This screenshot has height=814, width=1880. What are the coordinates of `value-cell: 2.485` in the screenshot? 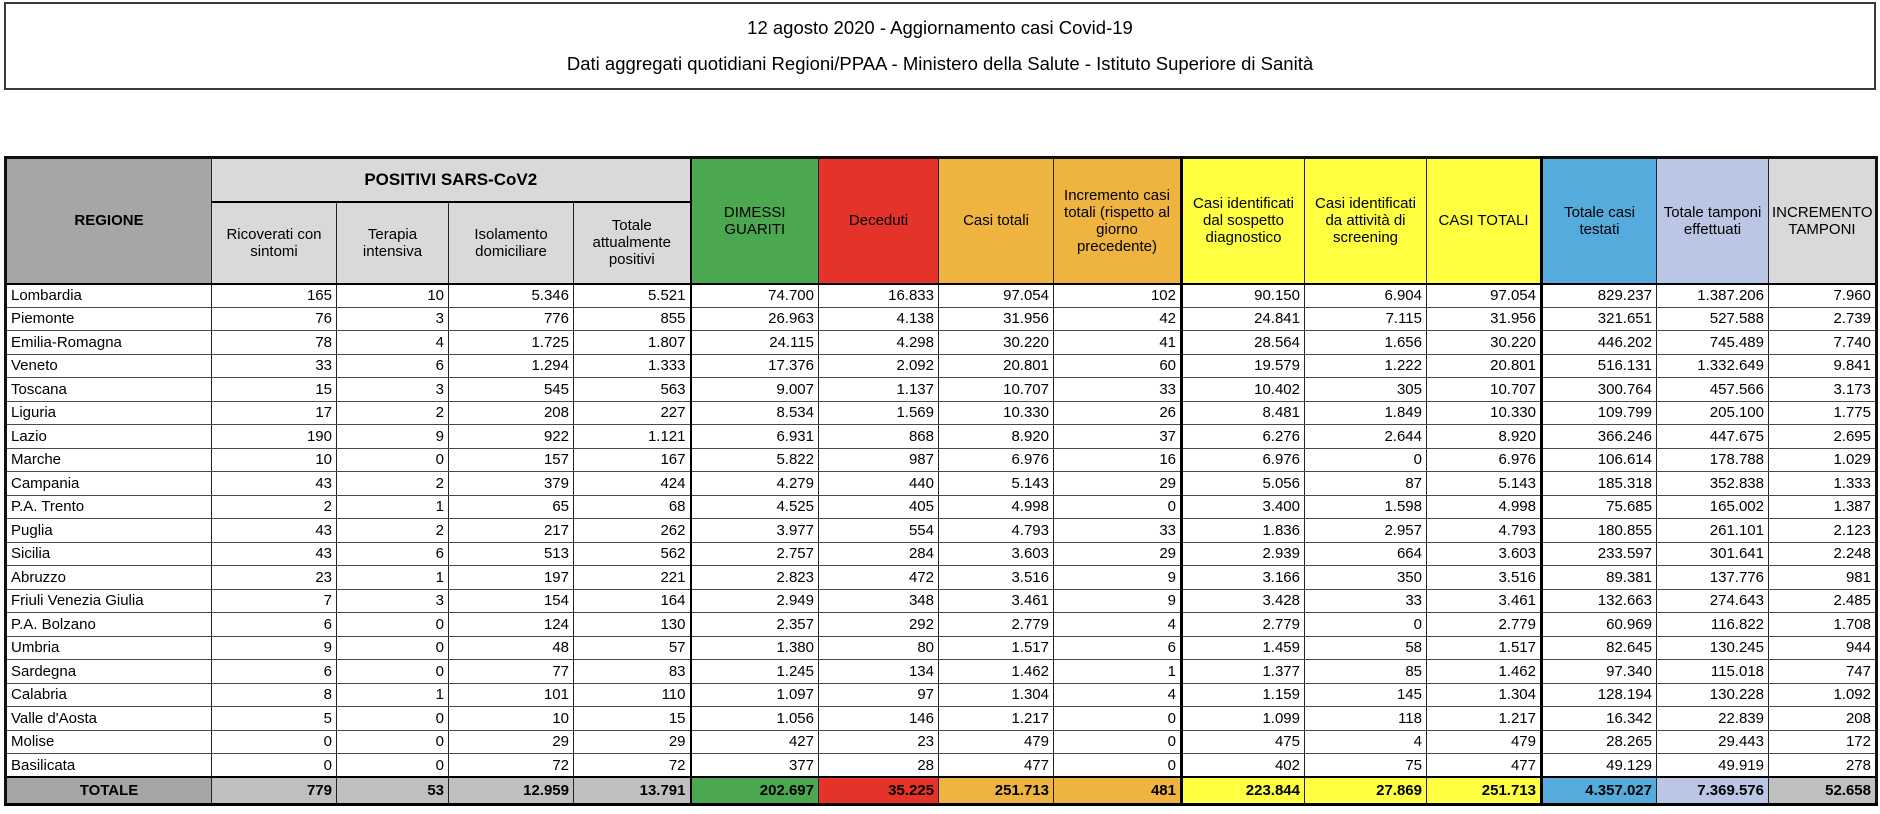 It's located at (1822, 600).